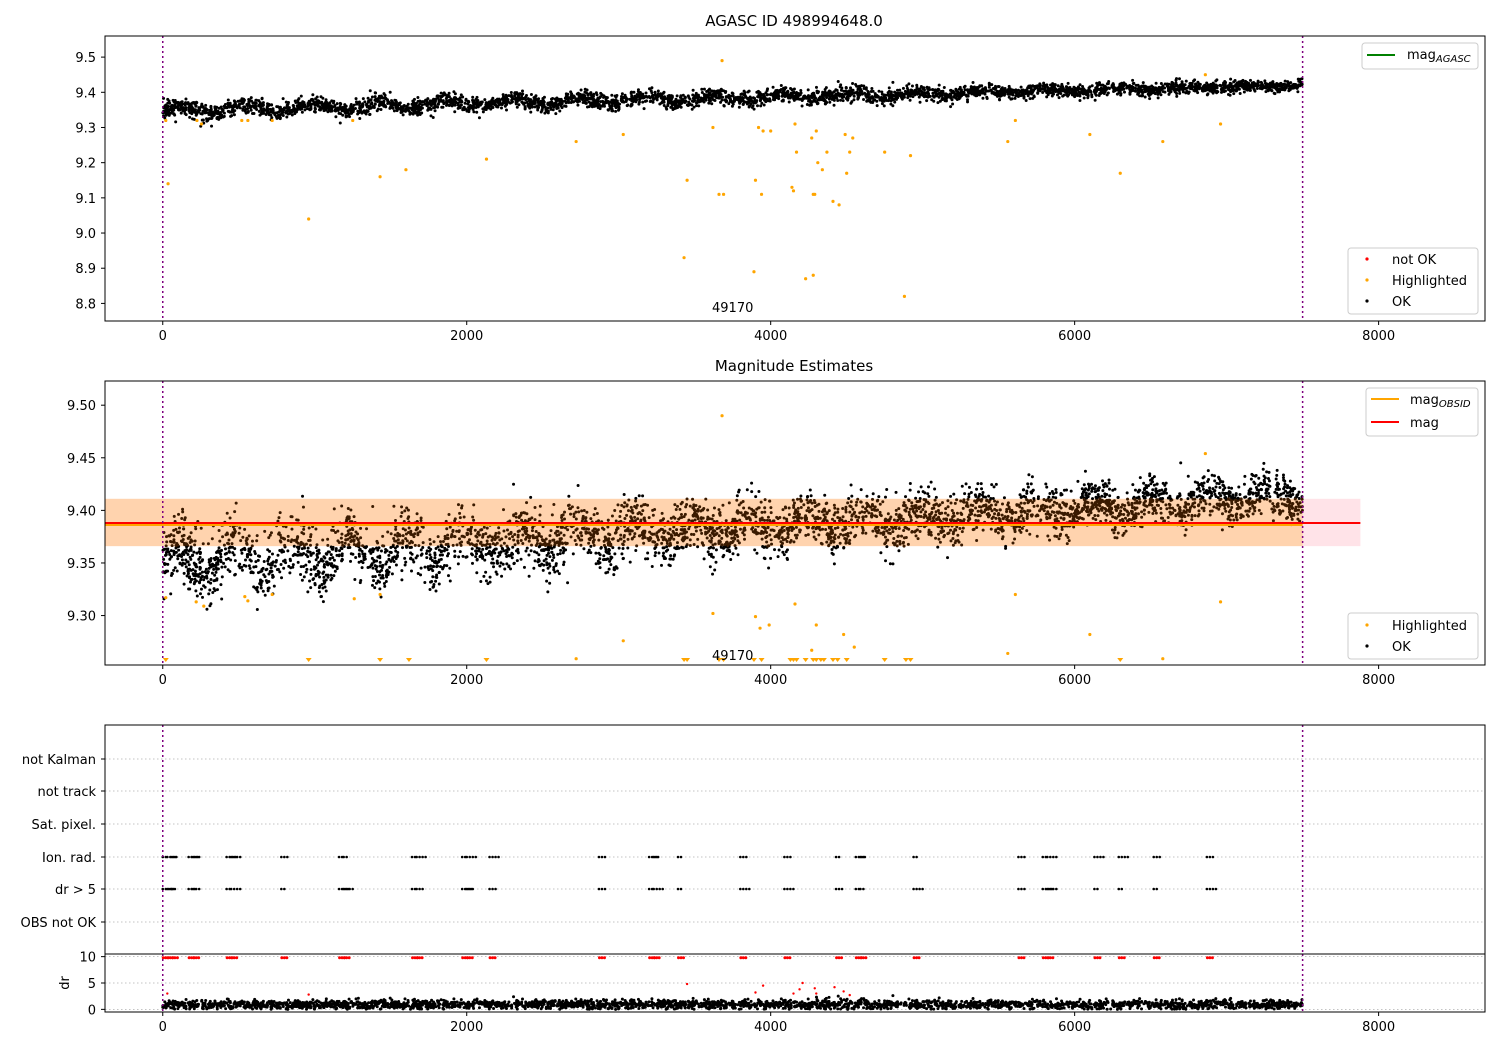 The image size is (1500, 1054). Describe the element at coordinates (794, 21) in the screenshot. I see `agasc-title: AGASC ID 498994648.0` at that location.